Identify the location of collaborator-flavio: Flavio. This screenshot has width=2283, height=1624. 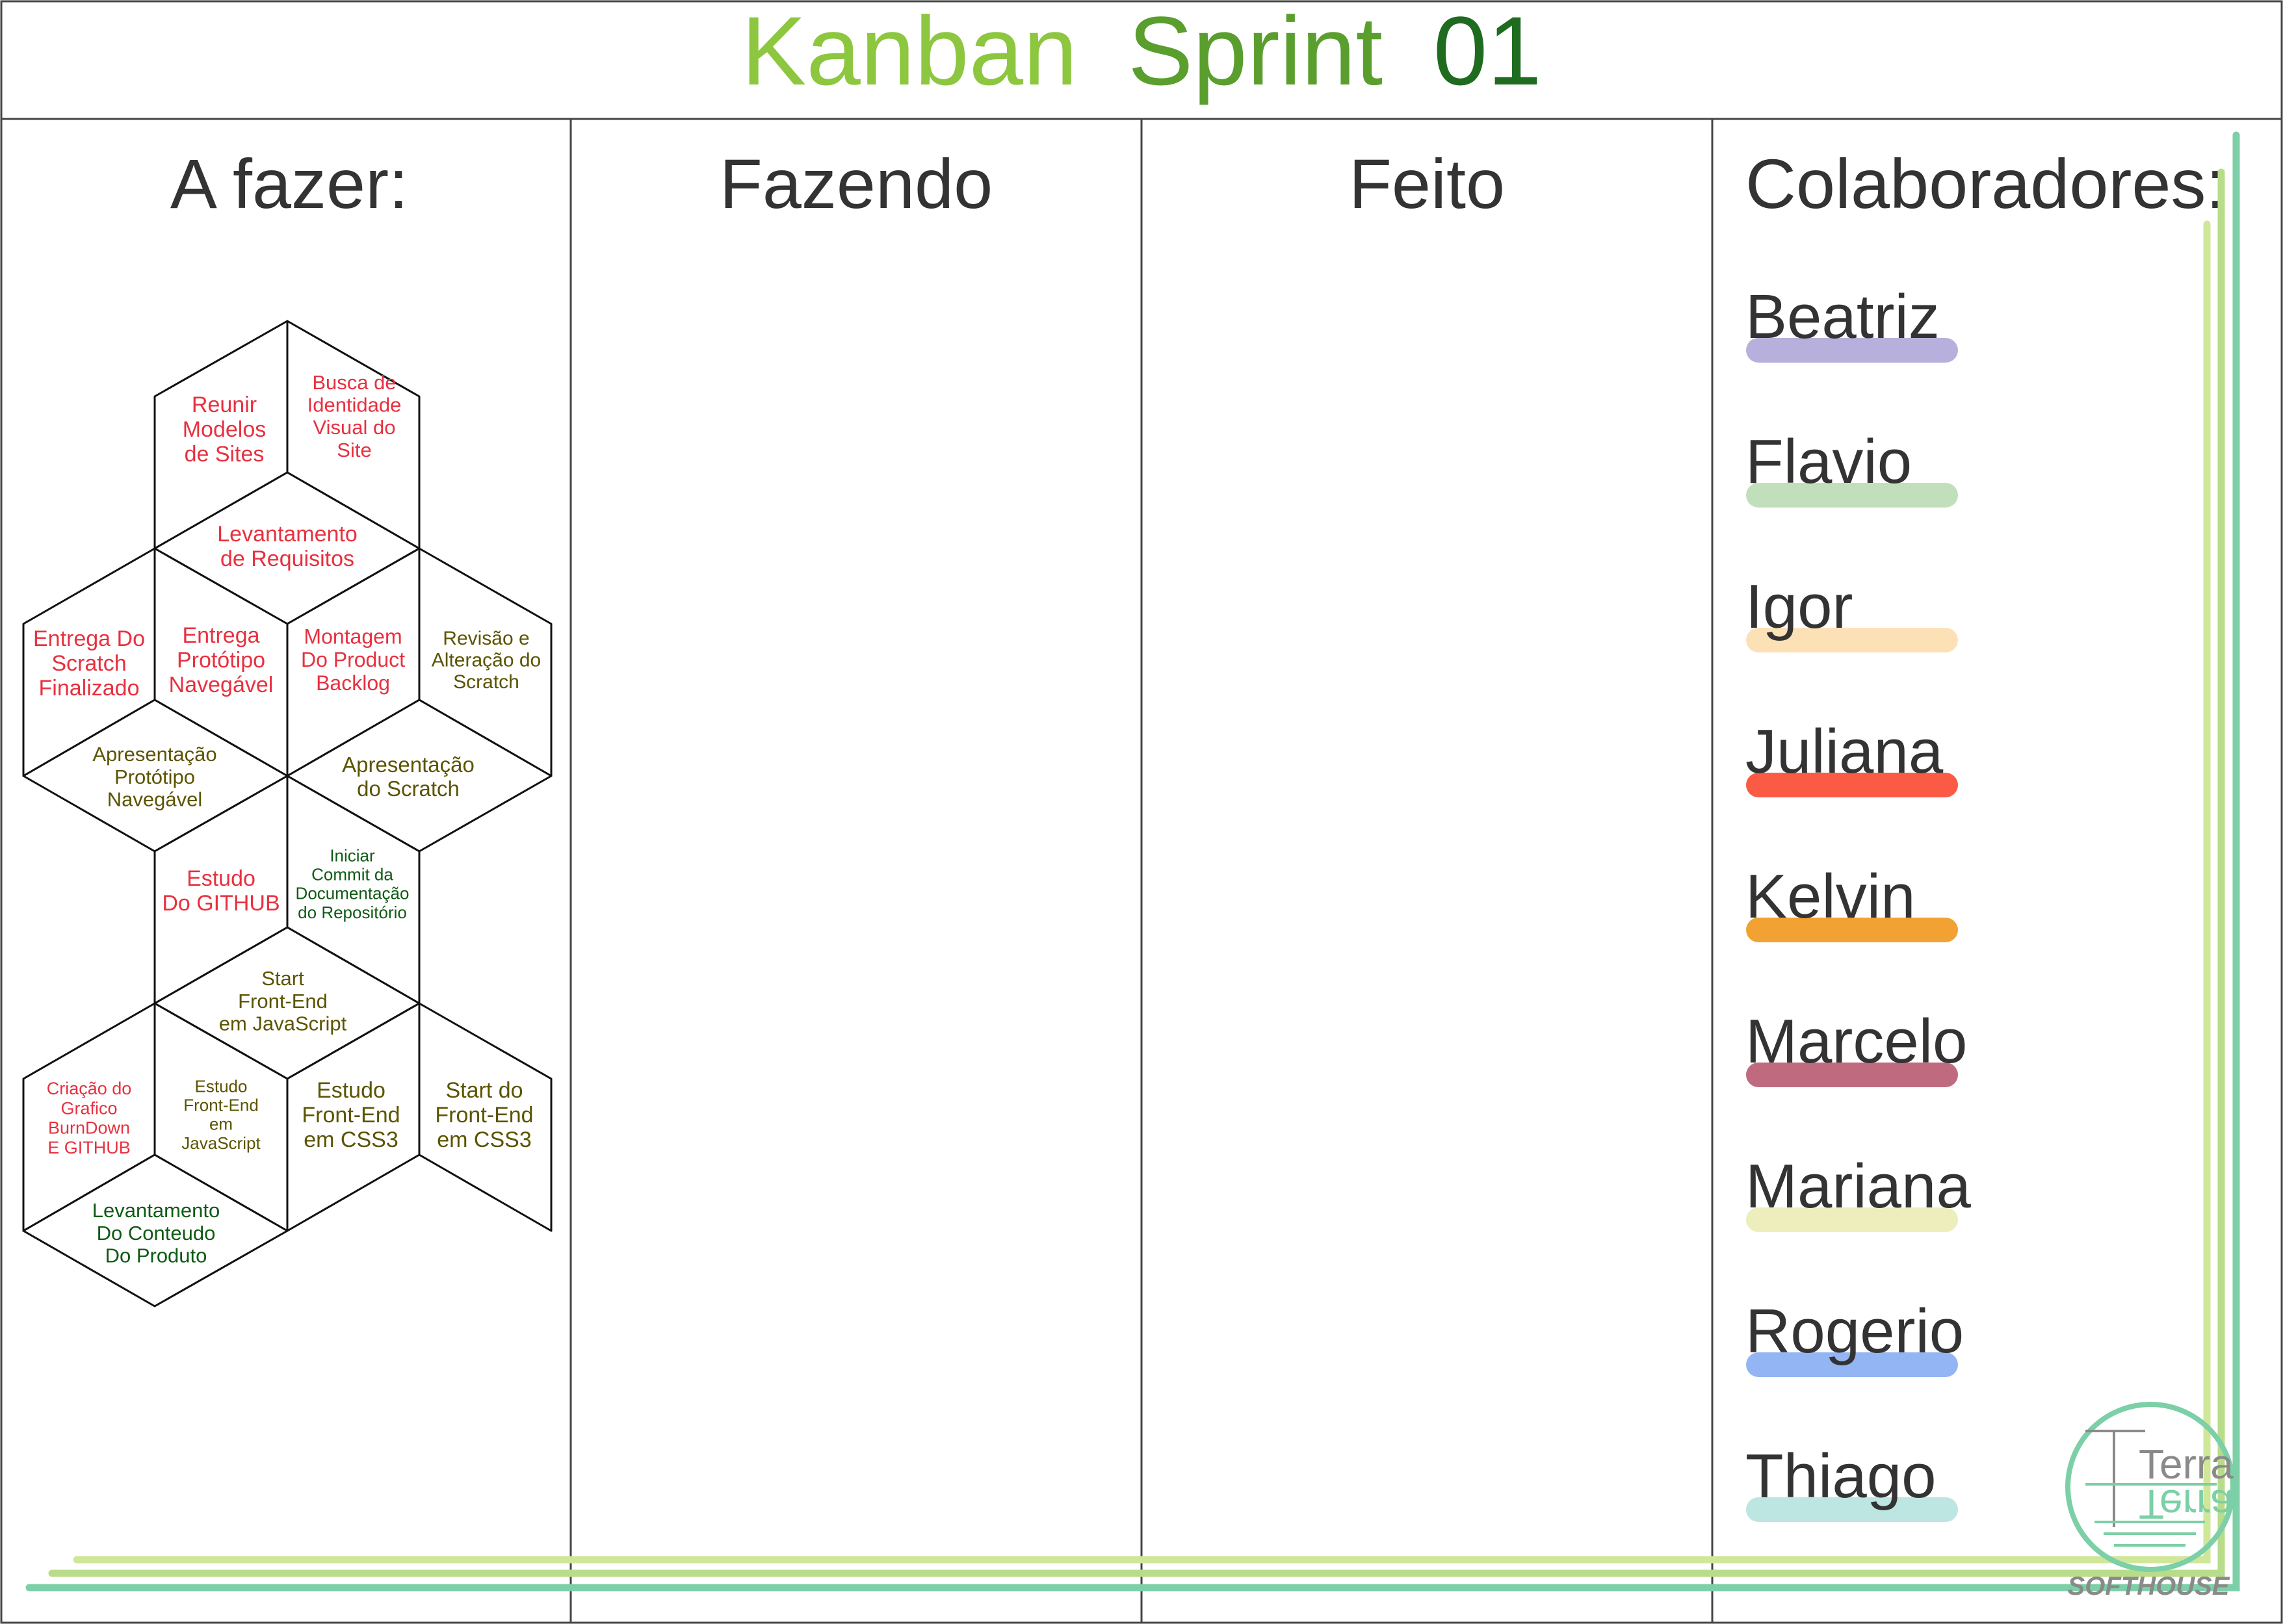
(1851, 467).